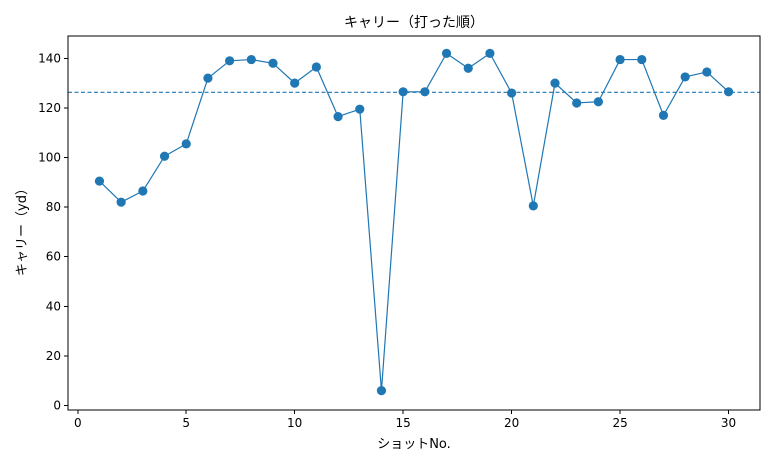  Describe the element at coordinates (403, 423) in the screenshot. I see `x-tick-label: 15` at that location.